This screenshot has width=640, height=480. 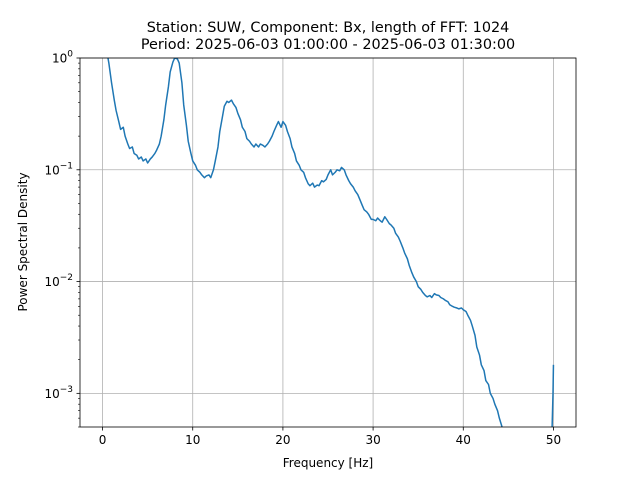 I want to click on psd-line, so click(x=553, y=395).